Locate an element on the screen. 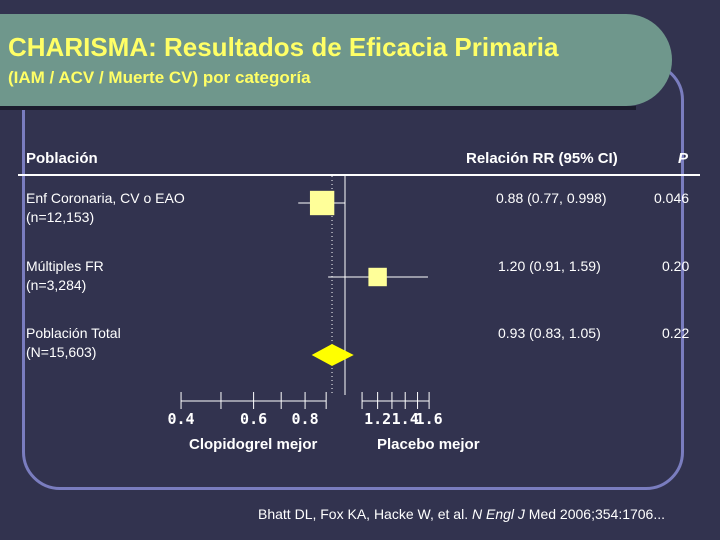  x-tick-label: 0.4 is located at coordinates (181, 419).